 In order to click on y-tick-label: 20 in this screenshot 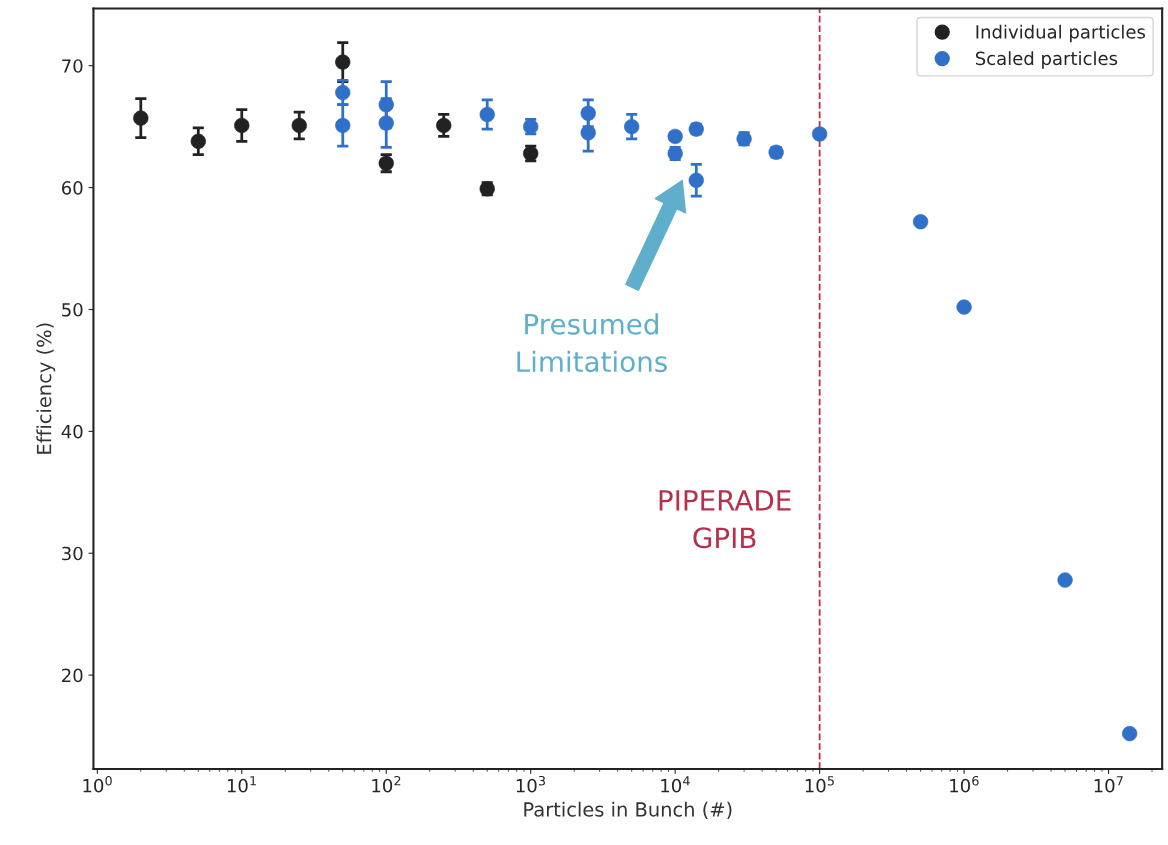, I will do `click(72, 675)`.